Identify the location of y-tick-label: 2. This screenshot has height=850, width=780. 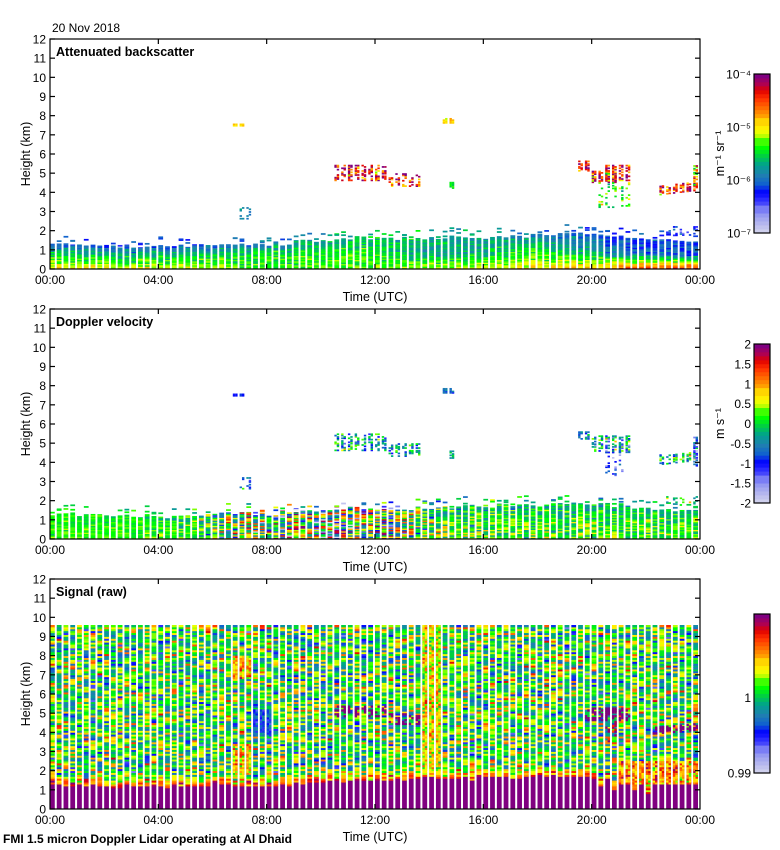
(42, 231).